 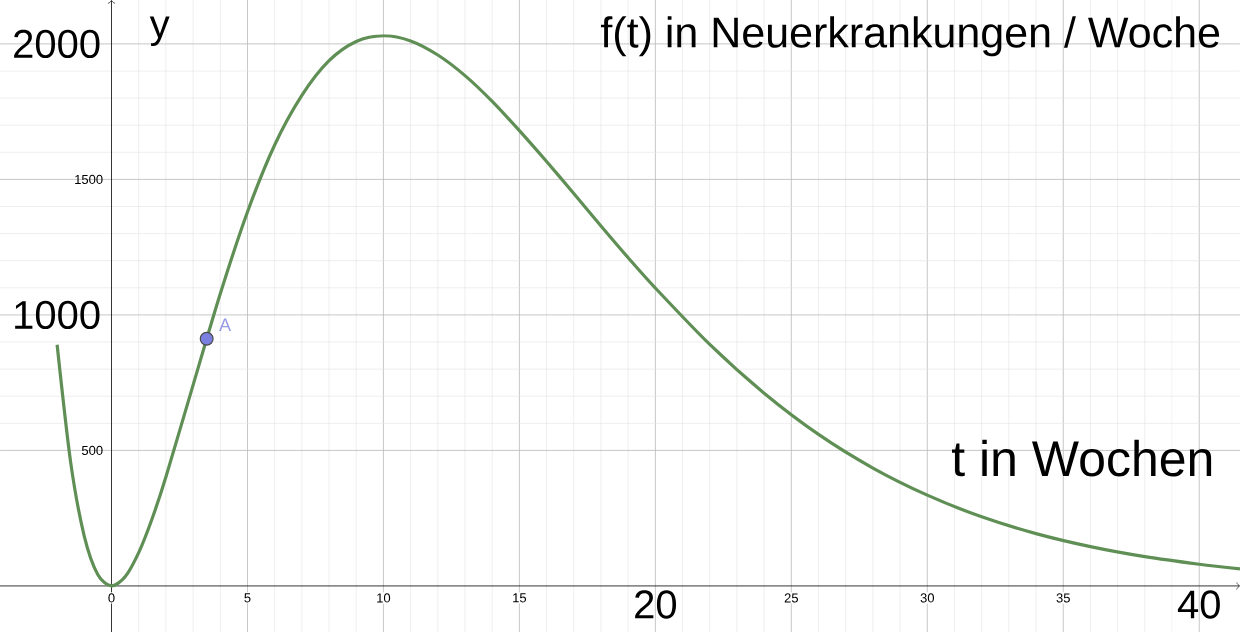 What do you see at coordinates (656, 604) in the screenshot?
I see `annotation: 20` at bounding box center [656, 604].